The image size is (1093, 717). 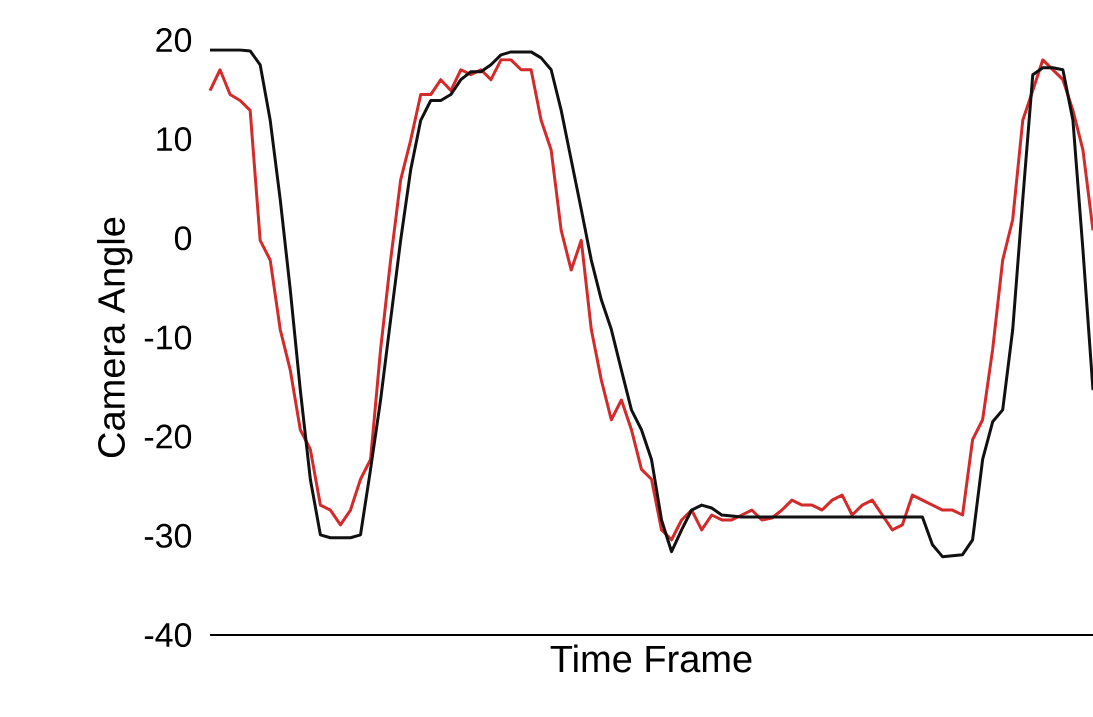 What do you see at coordinates (115, 337) in the screenshot?
I see `y-axis-title: Camera Angle` at bounding box center [115, 337].